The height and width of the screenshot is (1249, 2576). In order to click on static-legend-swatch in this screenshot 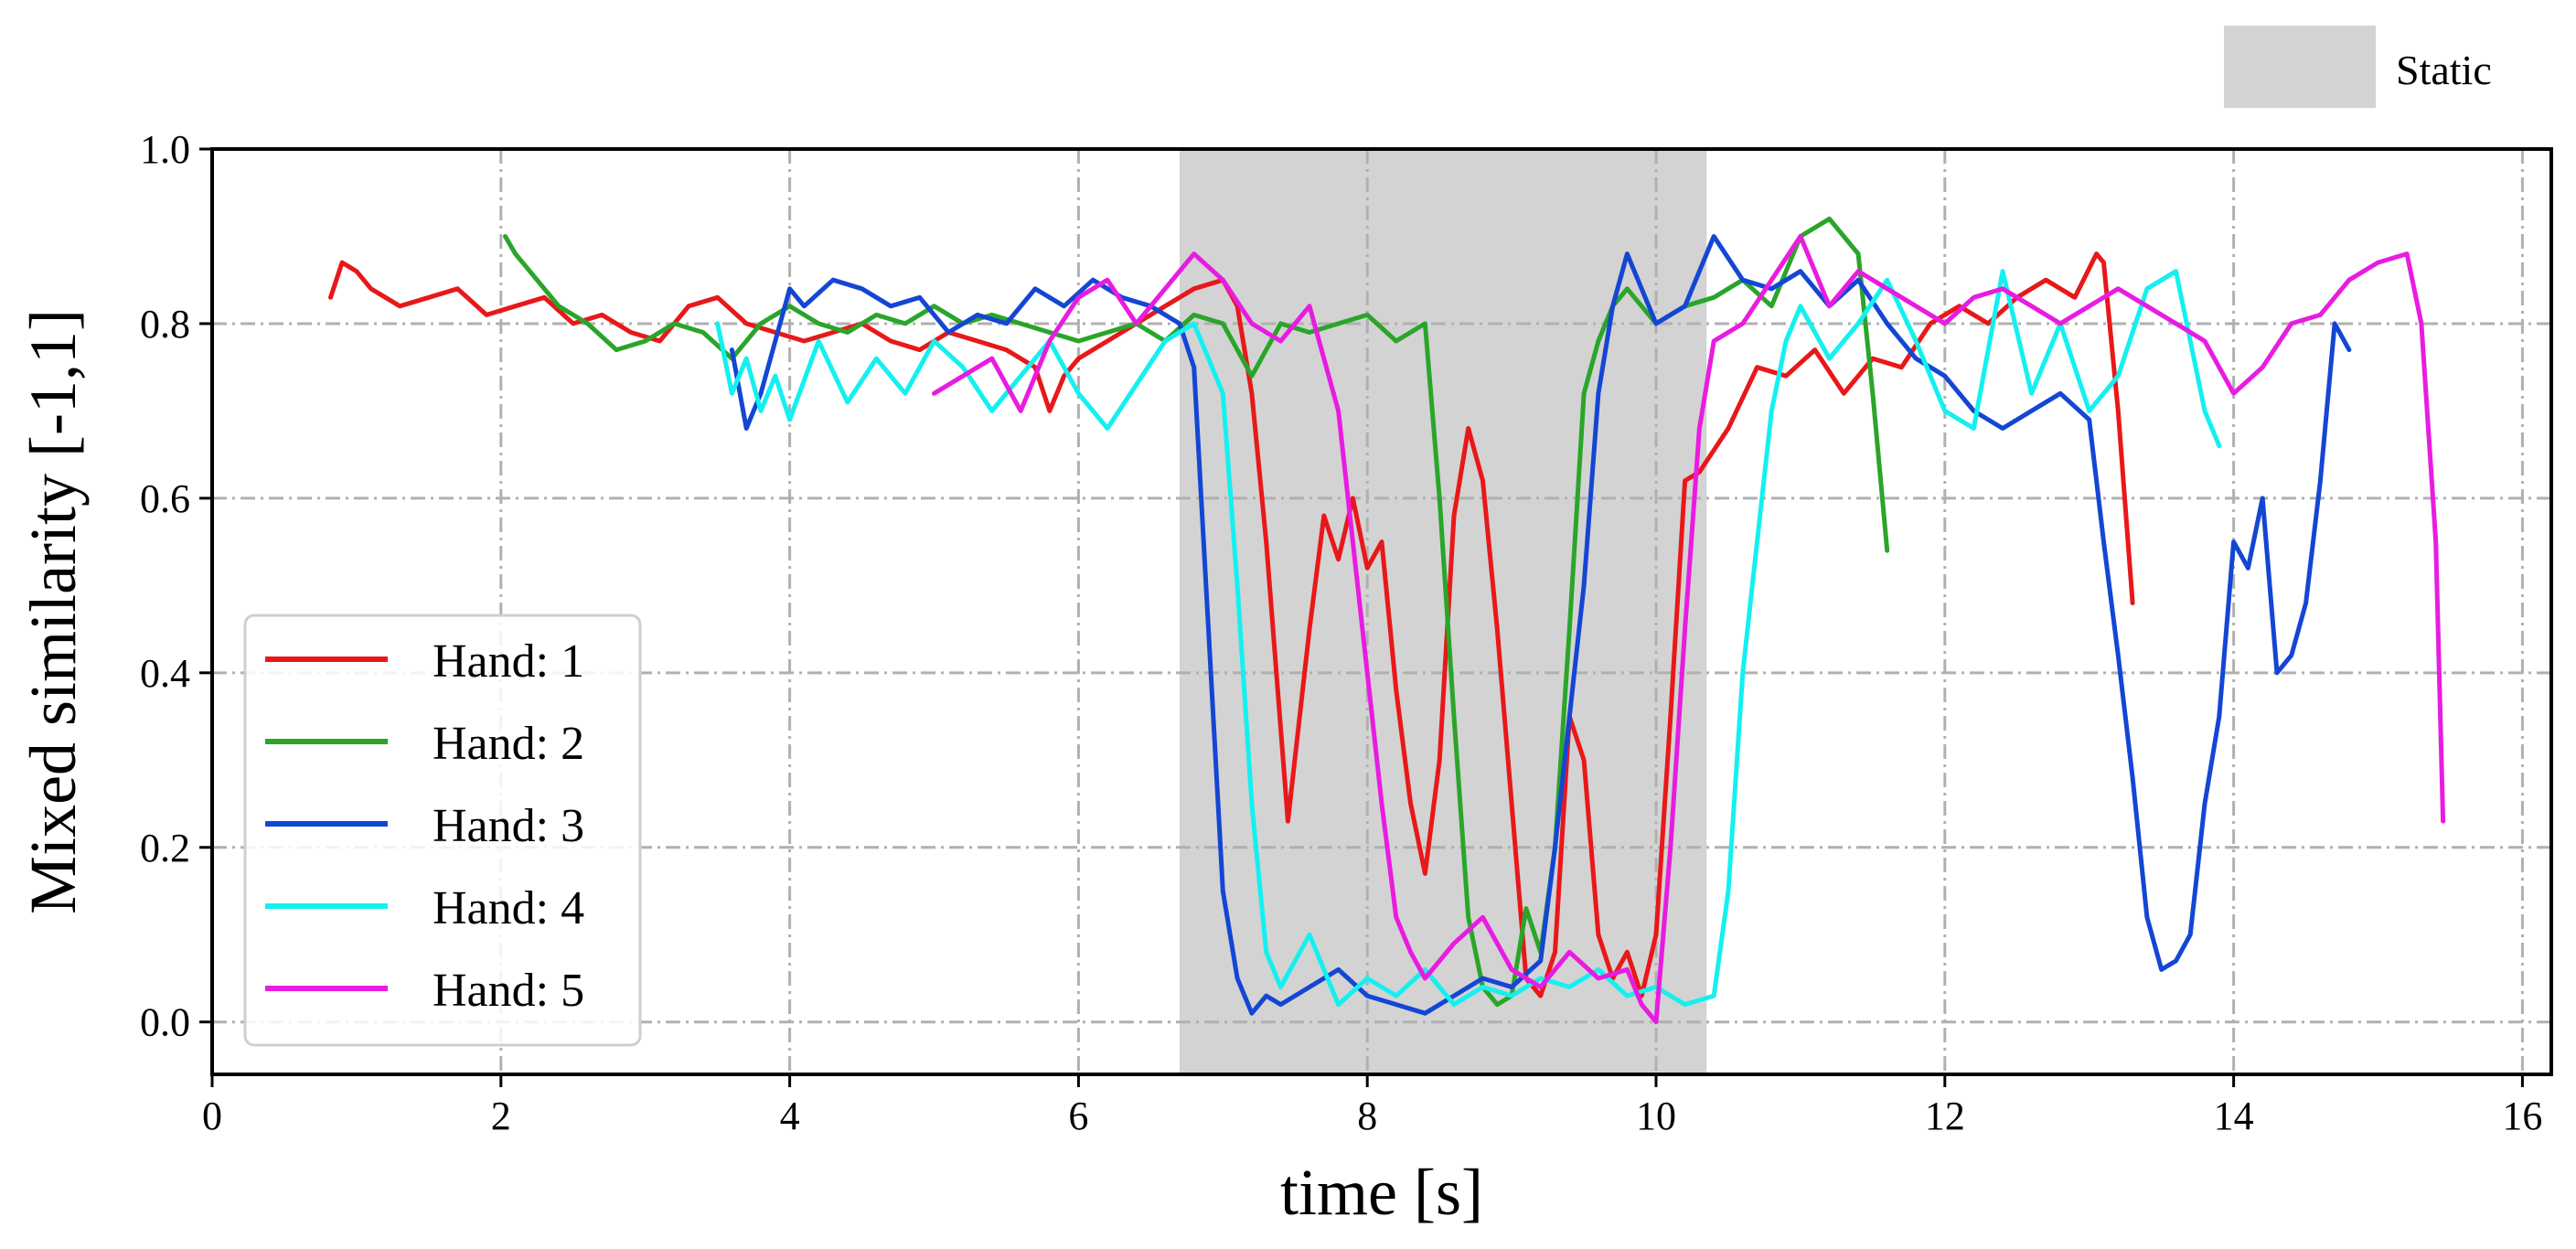, I will do `click(2300, 67)`.